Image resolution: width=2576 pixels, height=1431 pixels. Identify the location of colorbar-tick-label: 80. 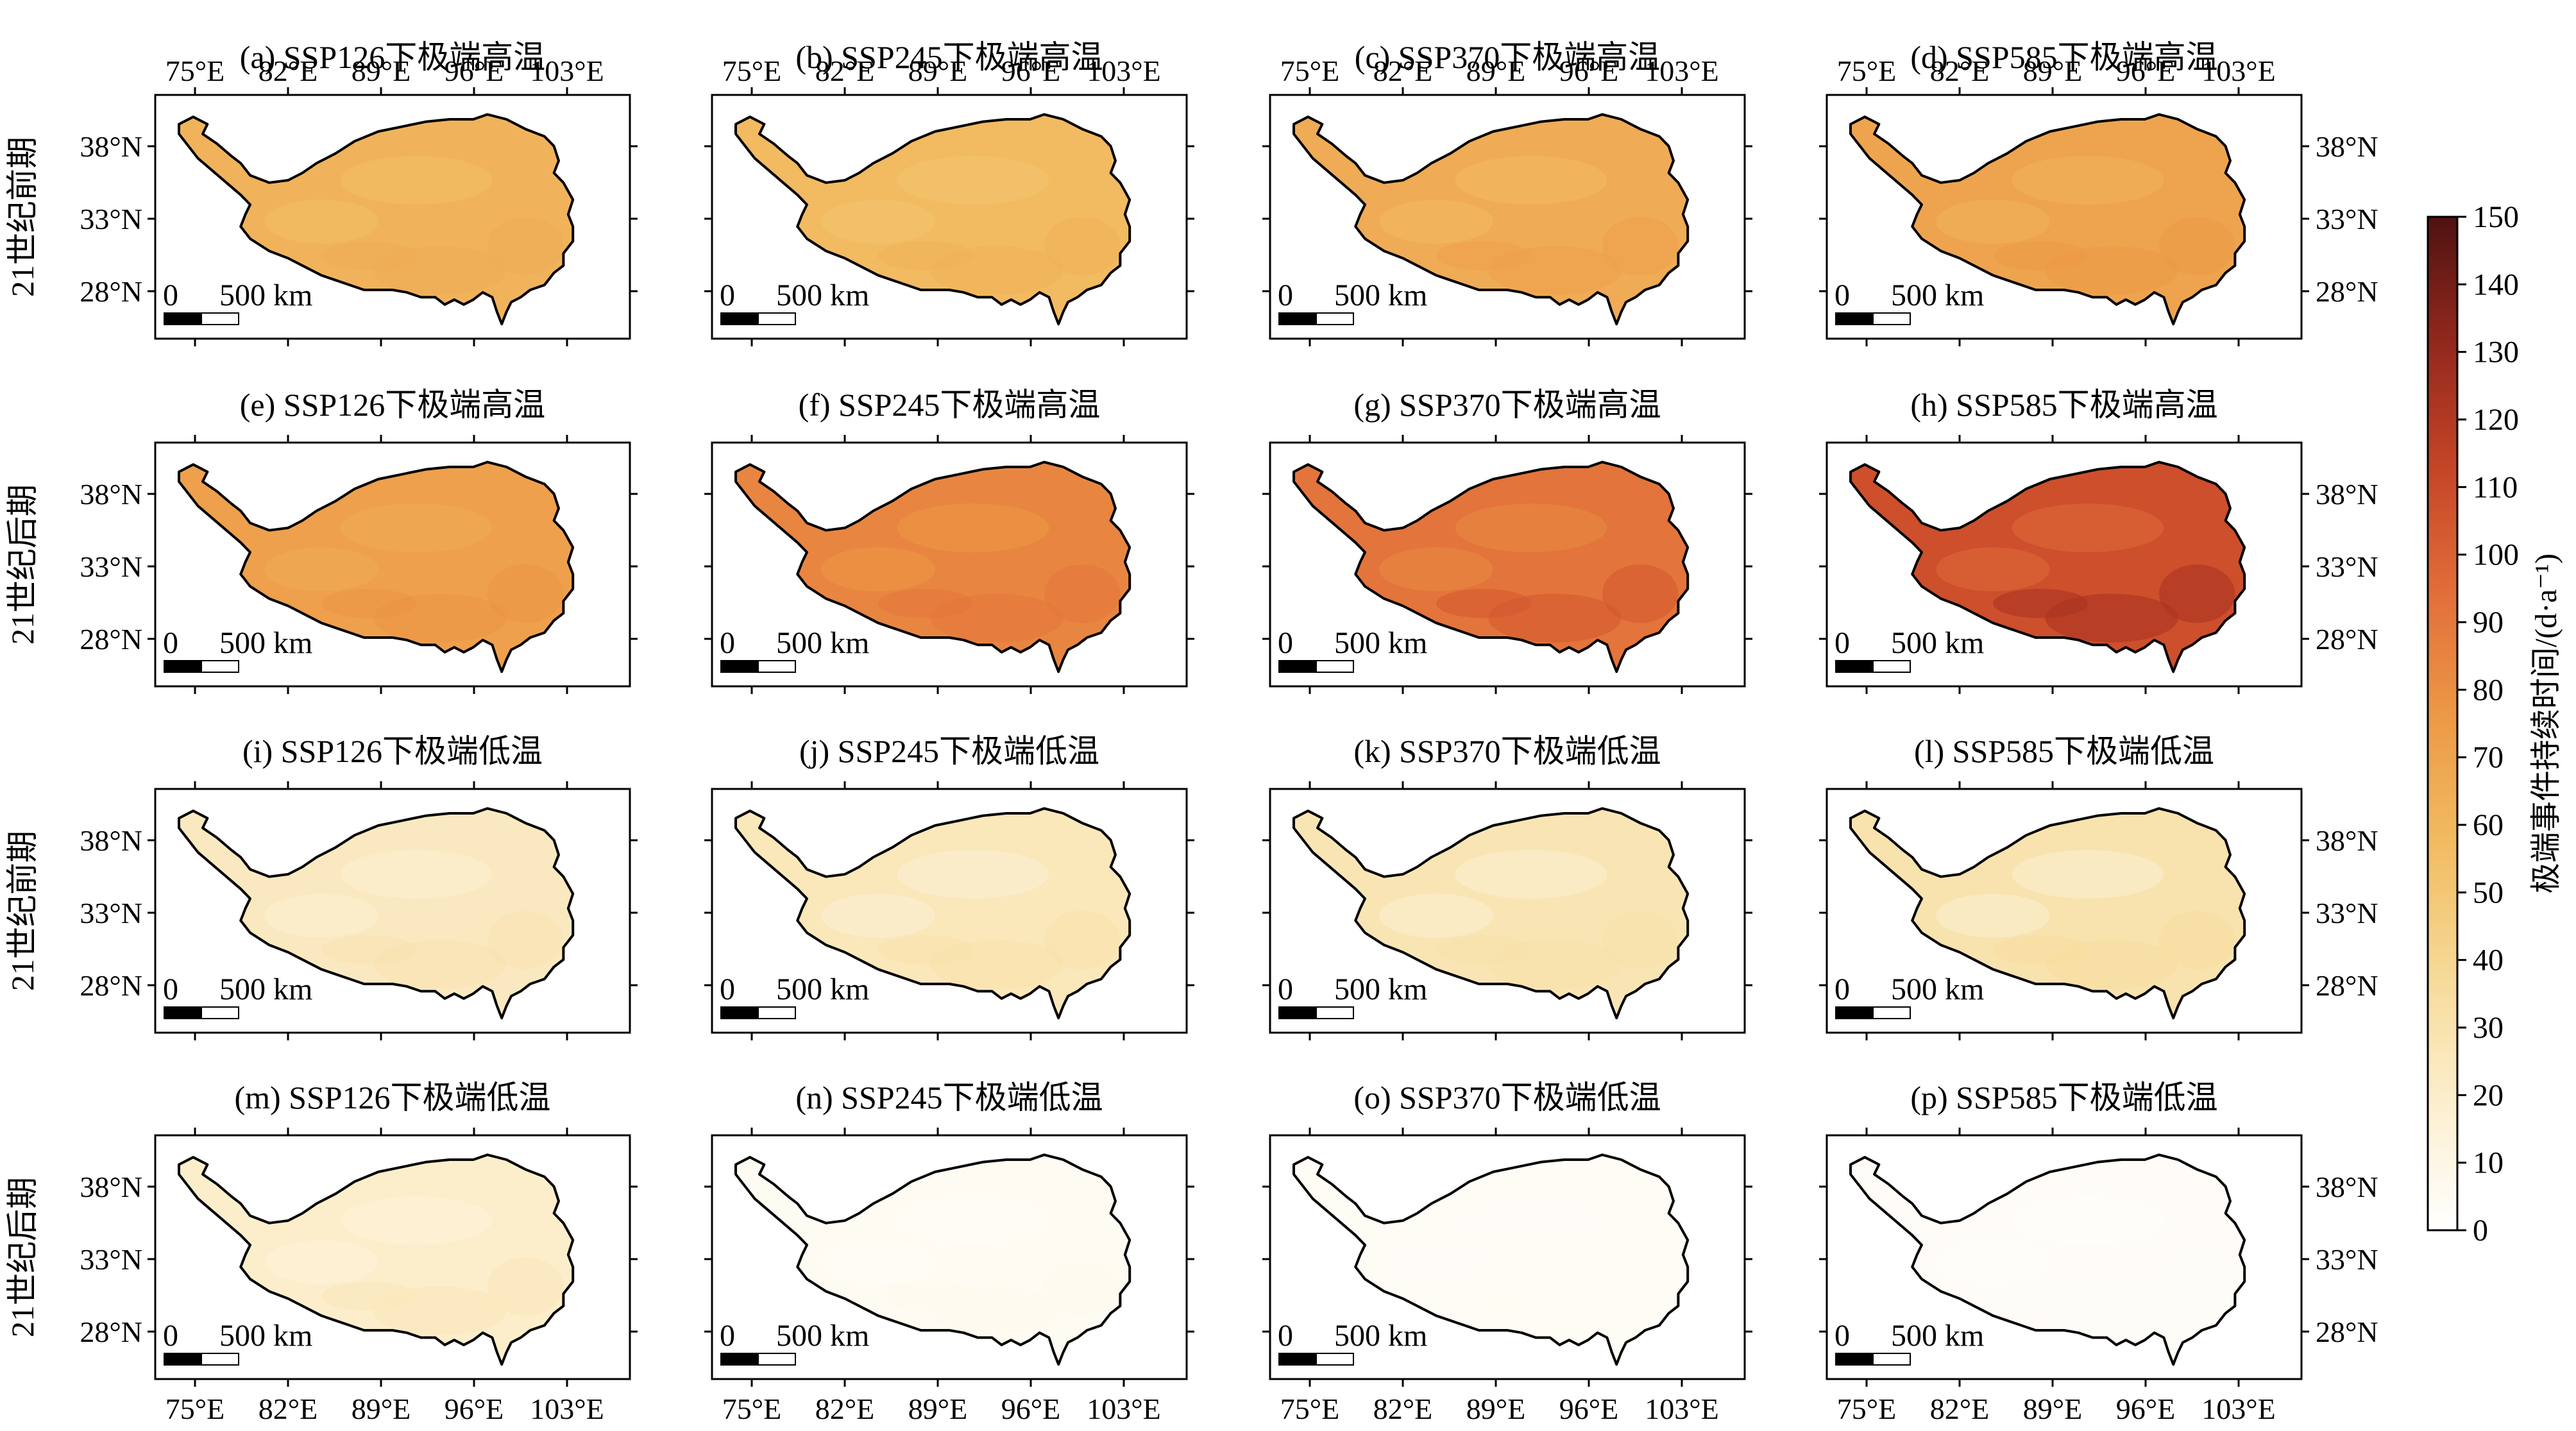
(2488, 690).